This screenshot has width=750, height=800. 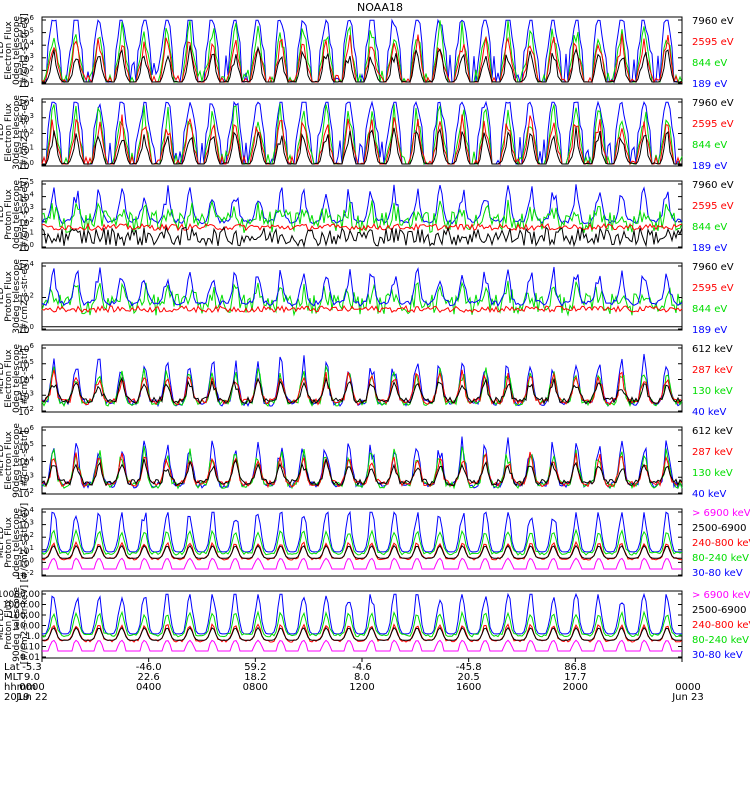 What do you see at coordinates (30, 658) in the screenshot?
I see `y-tick-label: 0.01` at bounding box center [30, 658].